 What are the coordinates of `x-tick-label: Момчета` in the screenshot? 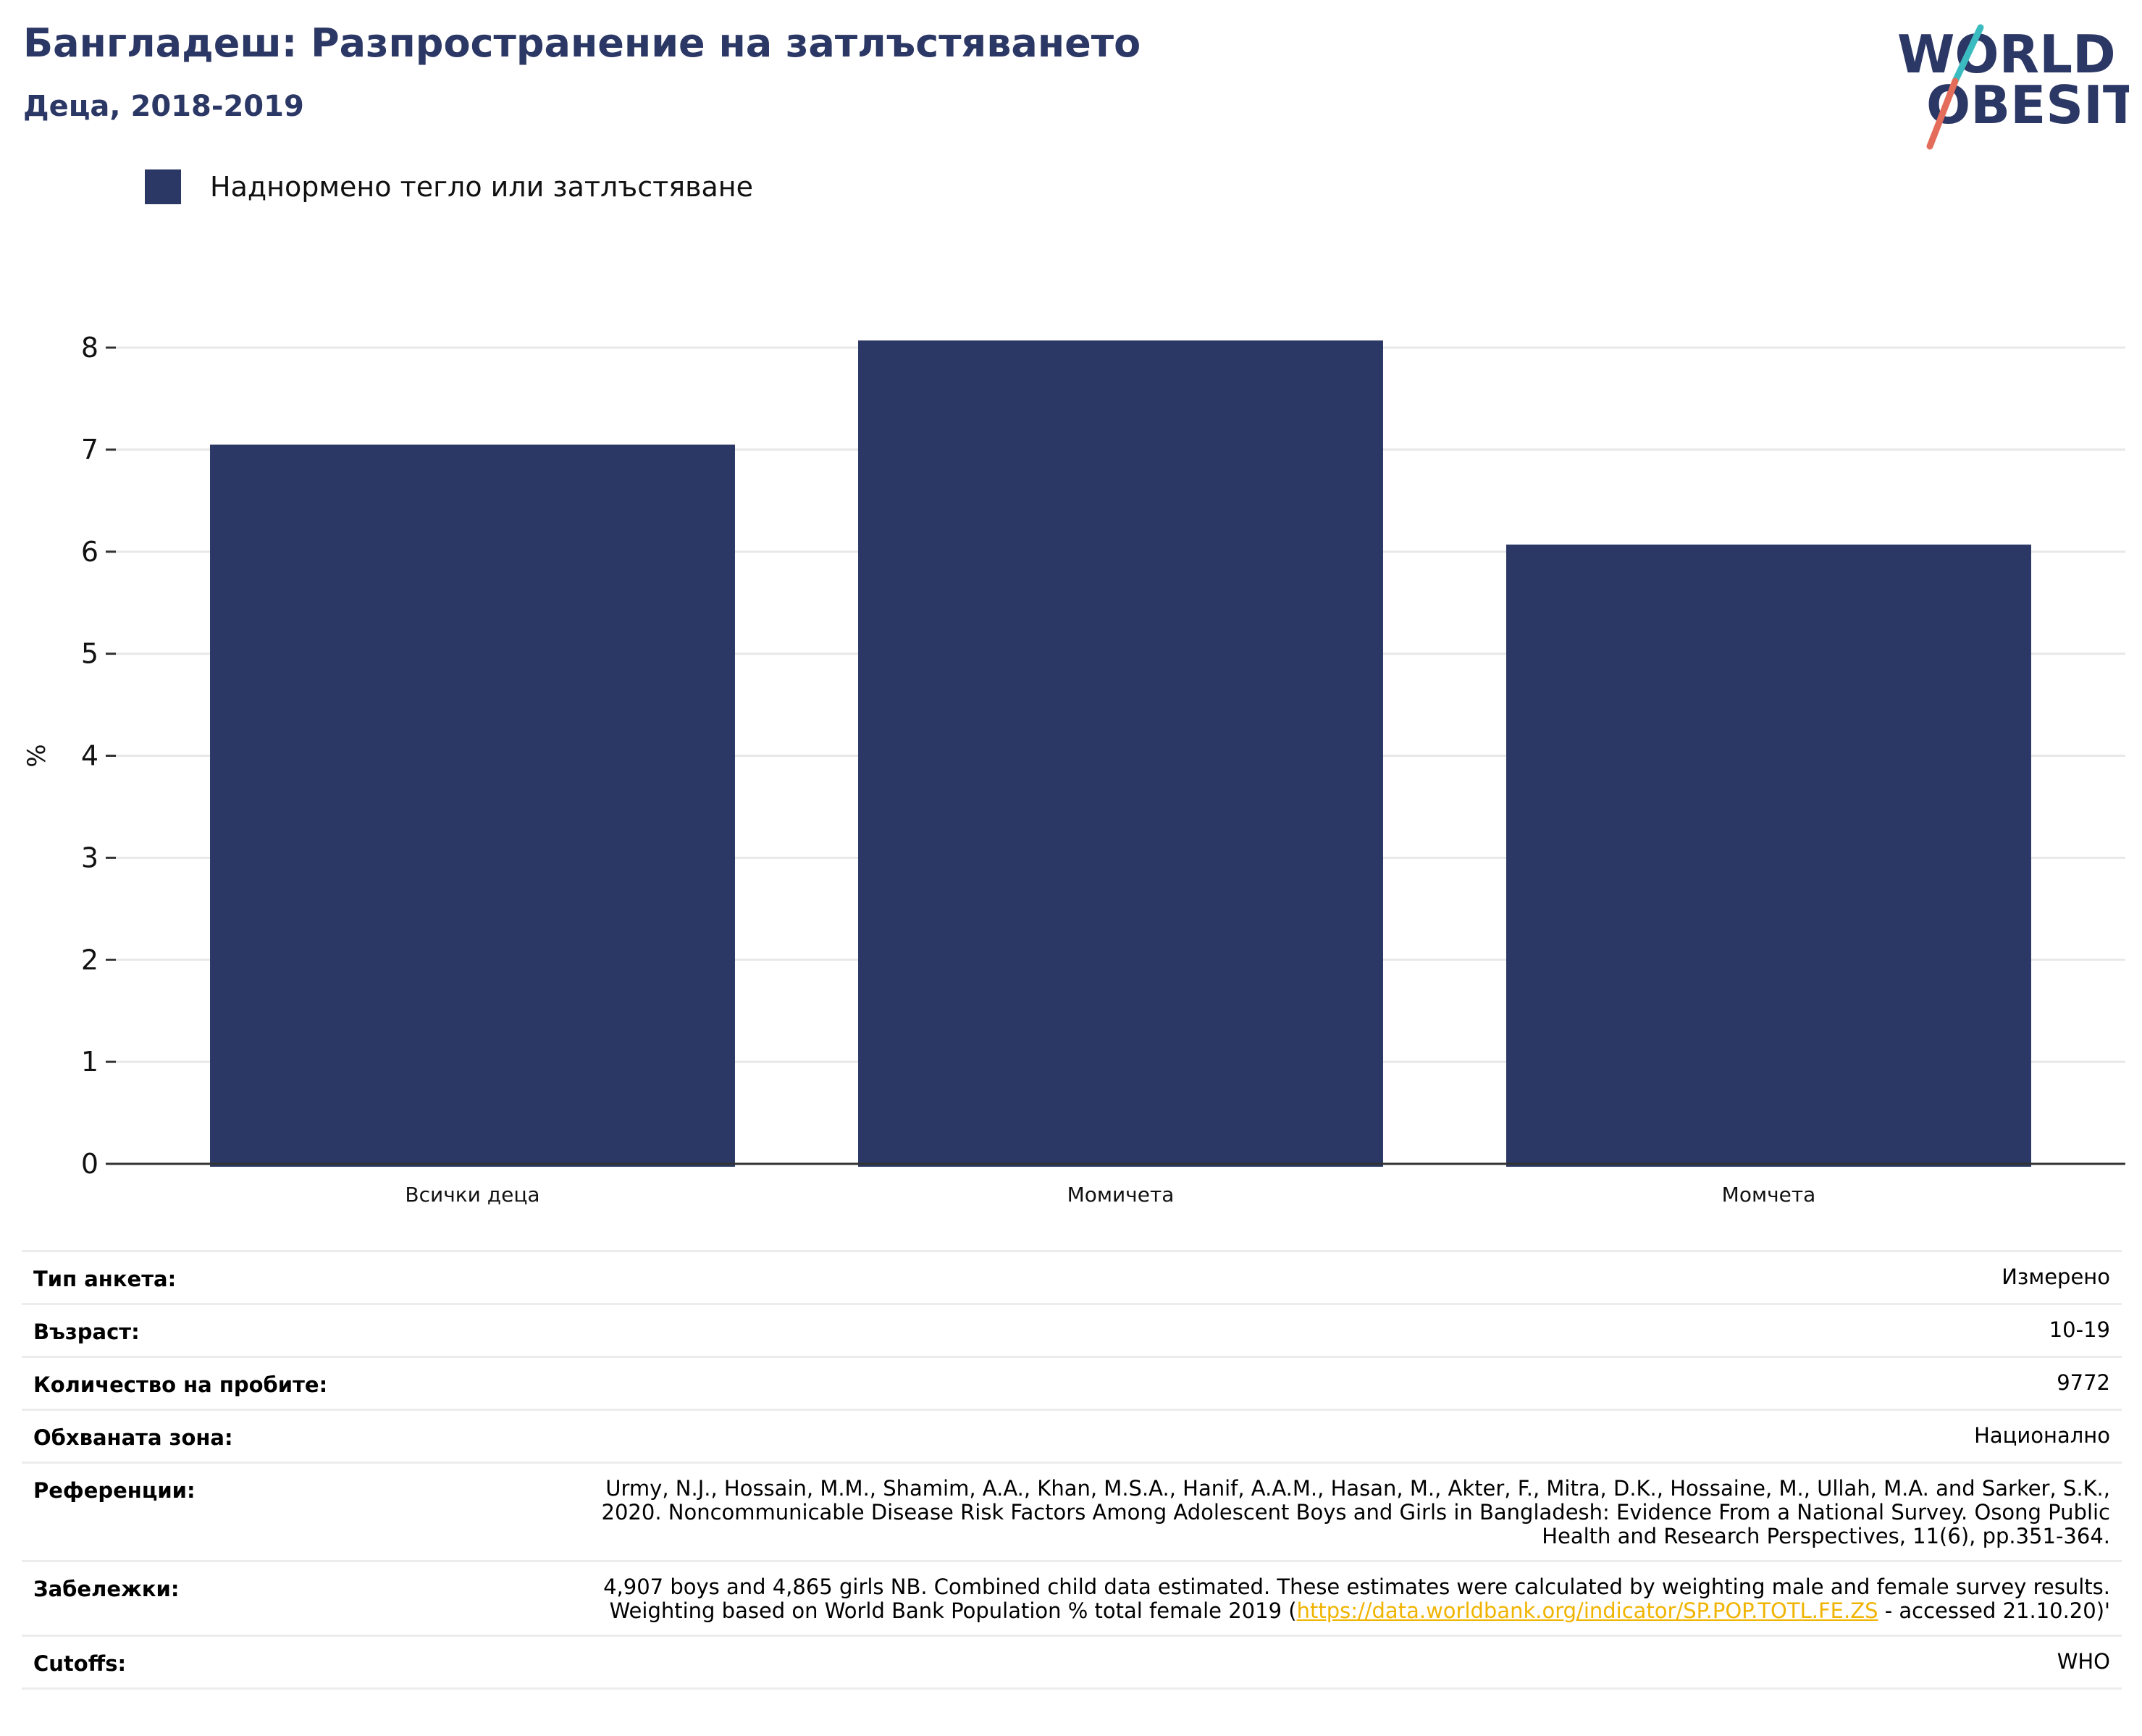 It's located at (1769, 1195).